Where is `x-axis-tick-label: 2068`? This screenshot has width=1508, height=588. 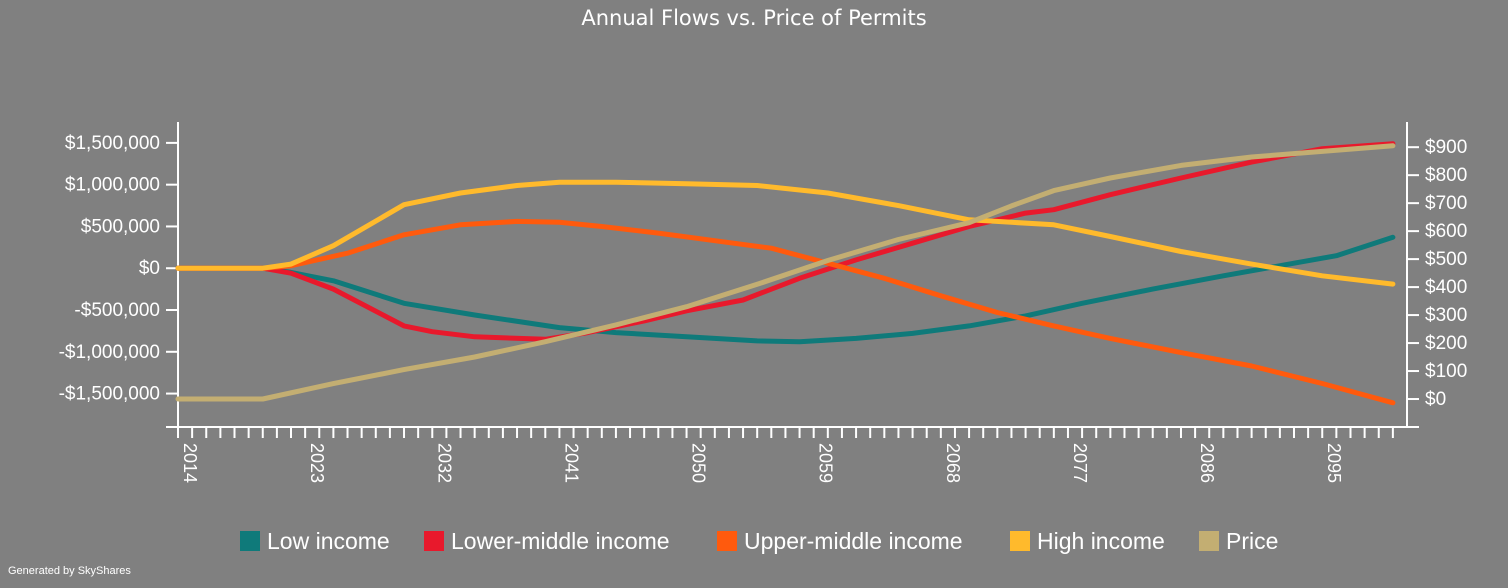 x-axis-tick-label: 2068 is located at coordinates (953, 463).